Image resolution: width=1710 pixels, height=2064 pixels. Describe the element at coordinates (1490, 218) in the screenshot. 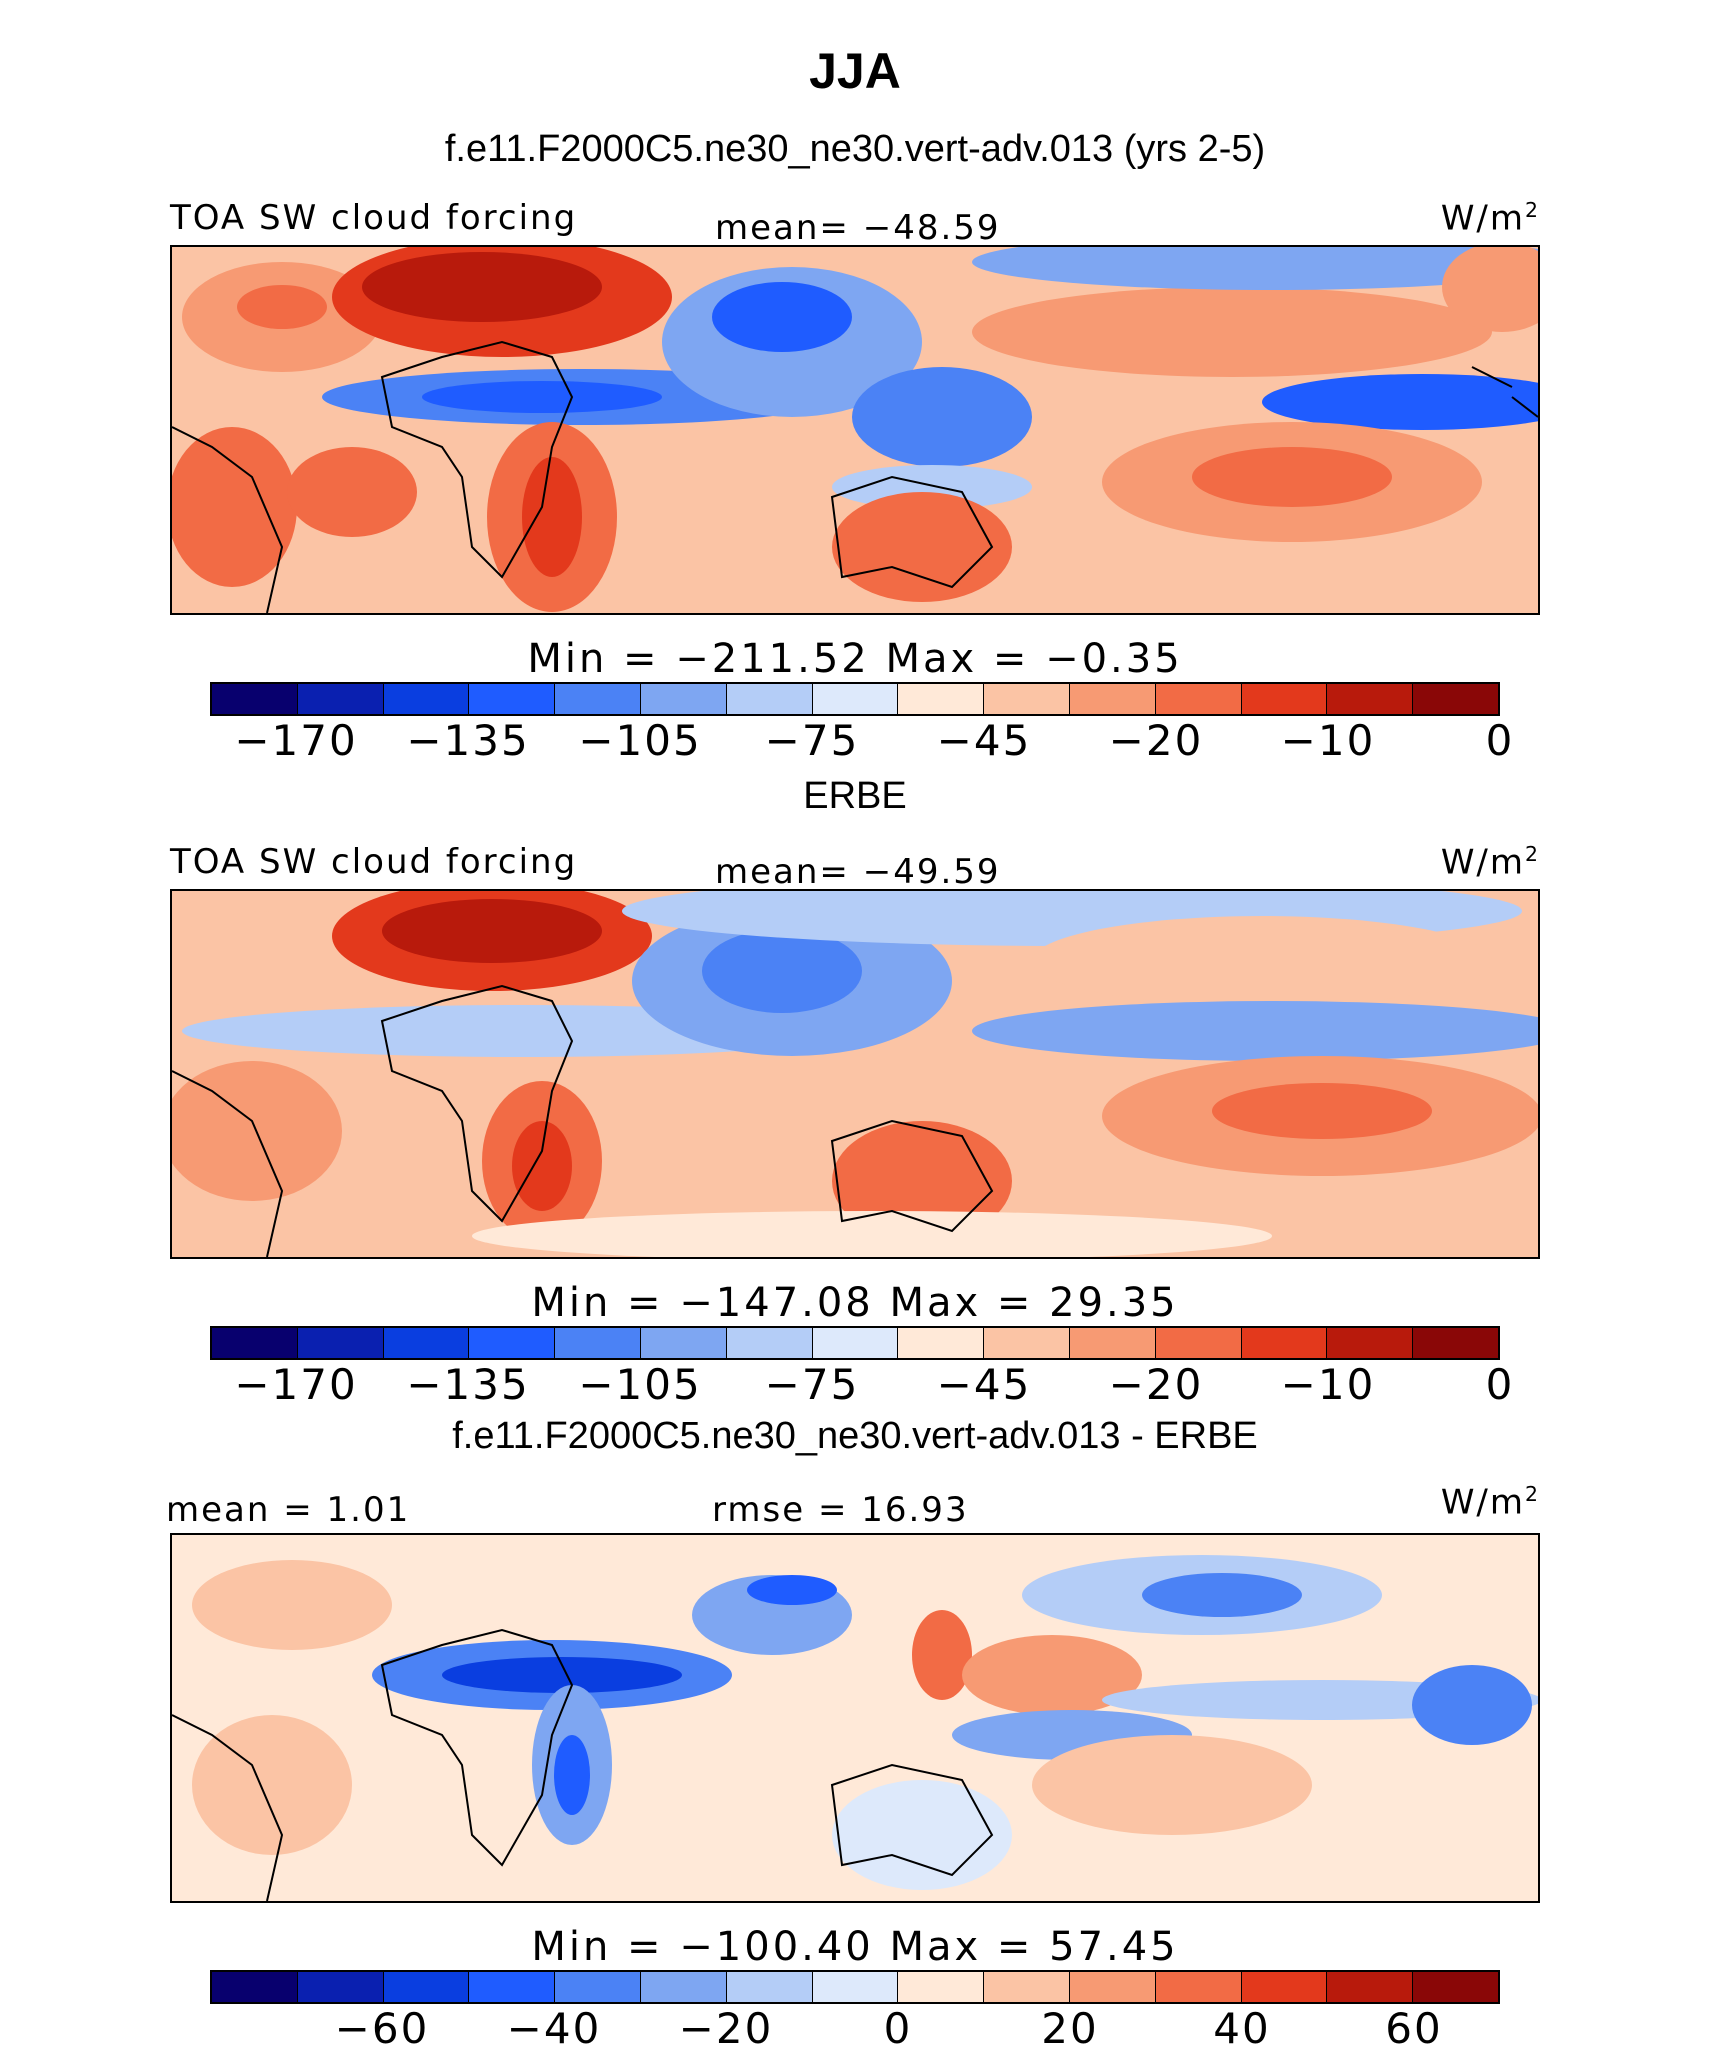

I see `panel1-units-label: W/m2` at that location.